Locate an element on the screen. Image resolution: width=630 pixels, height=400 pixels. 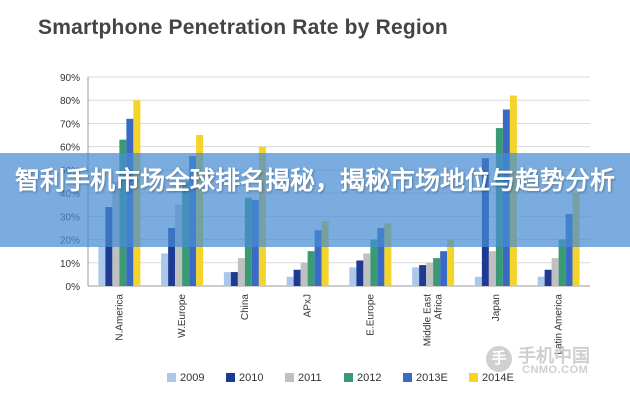
banner-text: 智利手机市场全球排名揭秘，揭秘市场地位与趋势分析 is located at coordinates (314, 180).